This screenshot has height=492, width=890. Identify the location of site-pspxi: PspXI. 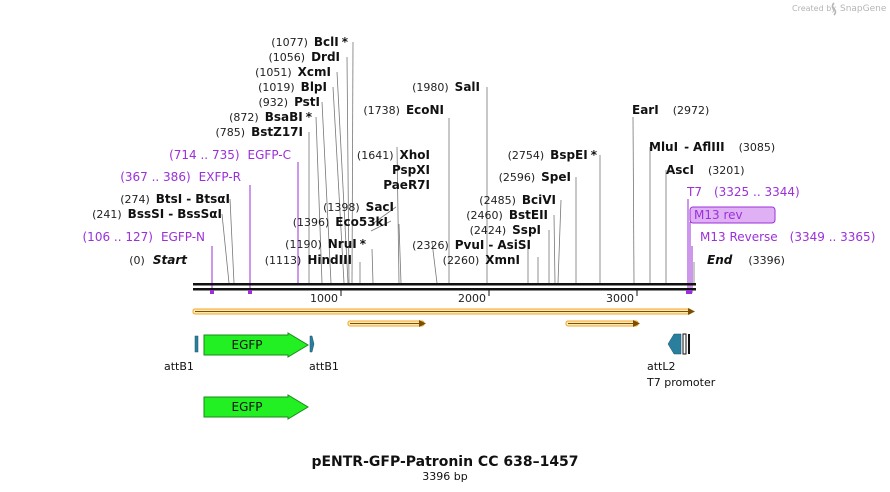
(411, 170).